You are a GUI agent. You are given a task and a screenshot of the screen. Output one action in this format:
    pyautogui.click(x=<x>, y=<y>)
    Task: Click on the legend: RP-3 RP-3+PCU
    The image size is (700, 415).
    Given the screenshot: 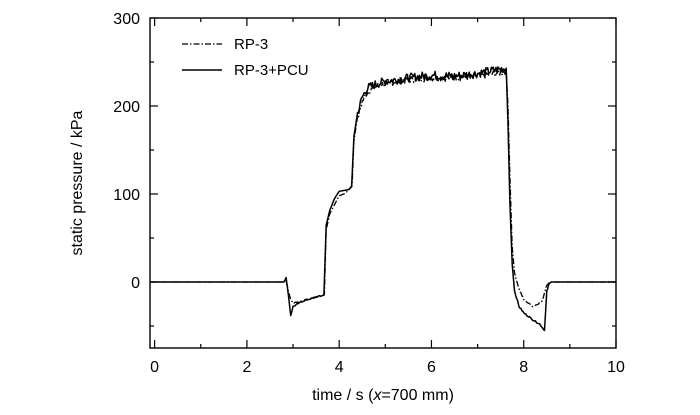 What is the action you would take?
    pyautogui.click(x=245, y=57)
    